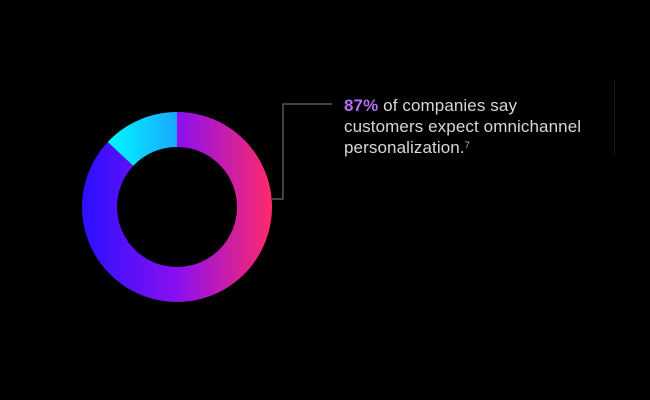 The width and height of the screenshot is (650, 400). Describe the element at coordinates (361, 105) in the screenshot. I see `highlight-percentage: 87%` at that location.